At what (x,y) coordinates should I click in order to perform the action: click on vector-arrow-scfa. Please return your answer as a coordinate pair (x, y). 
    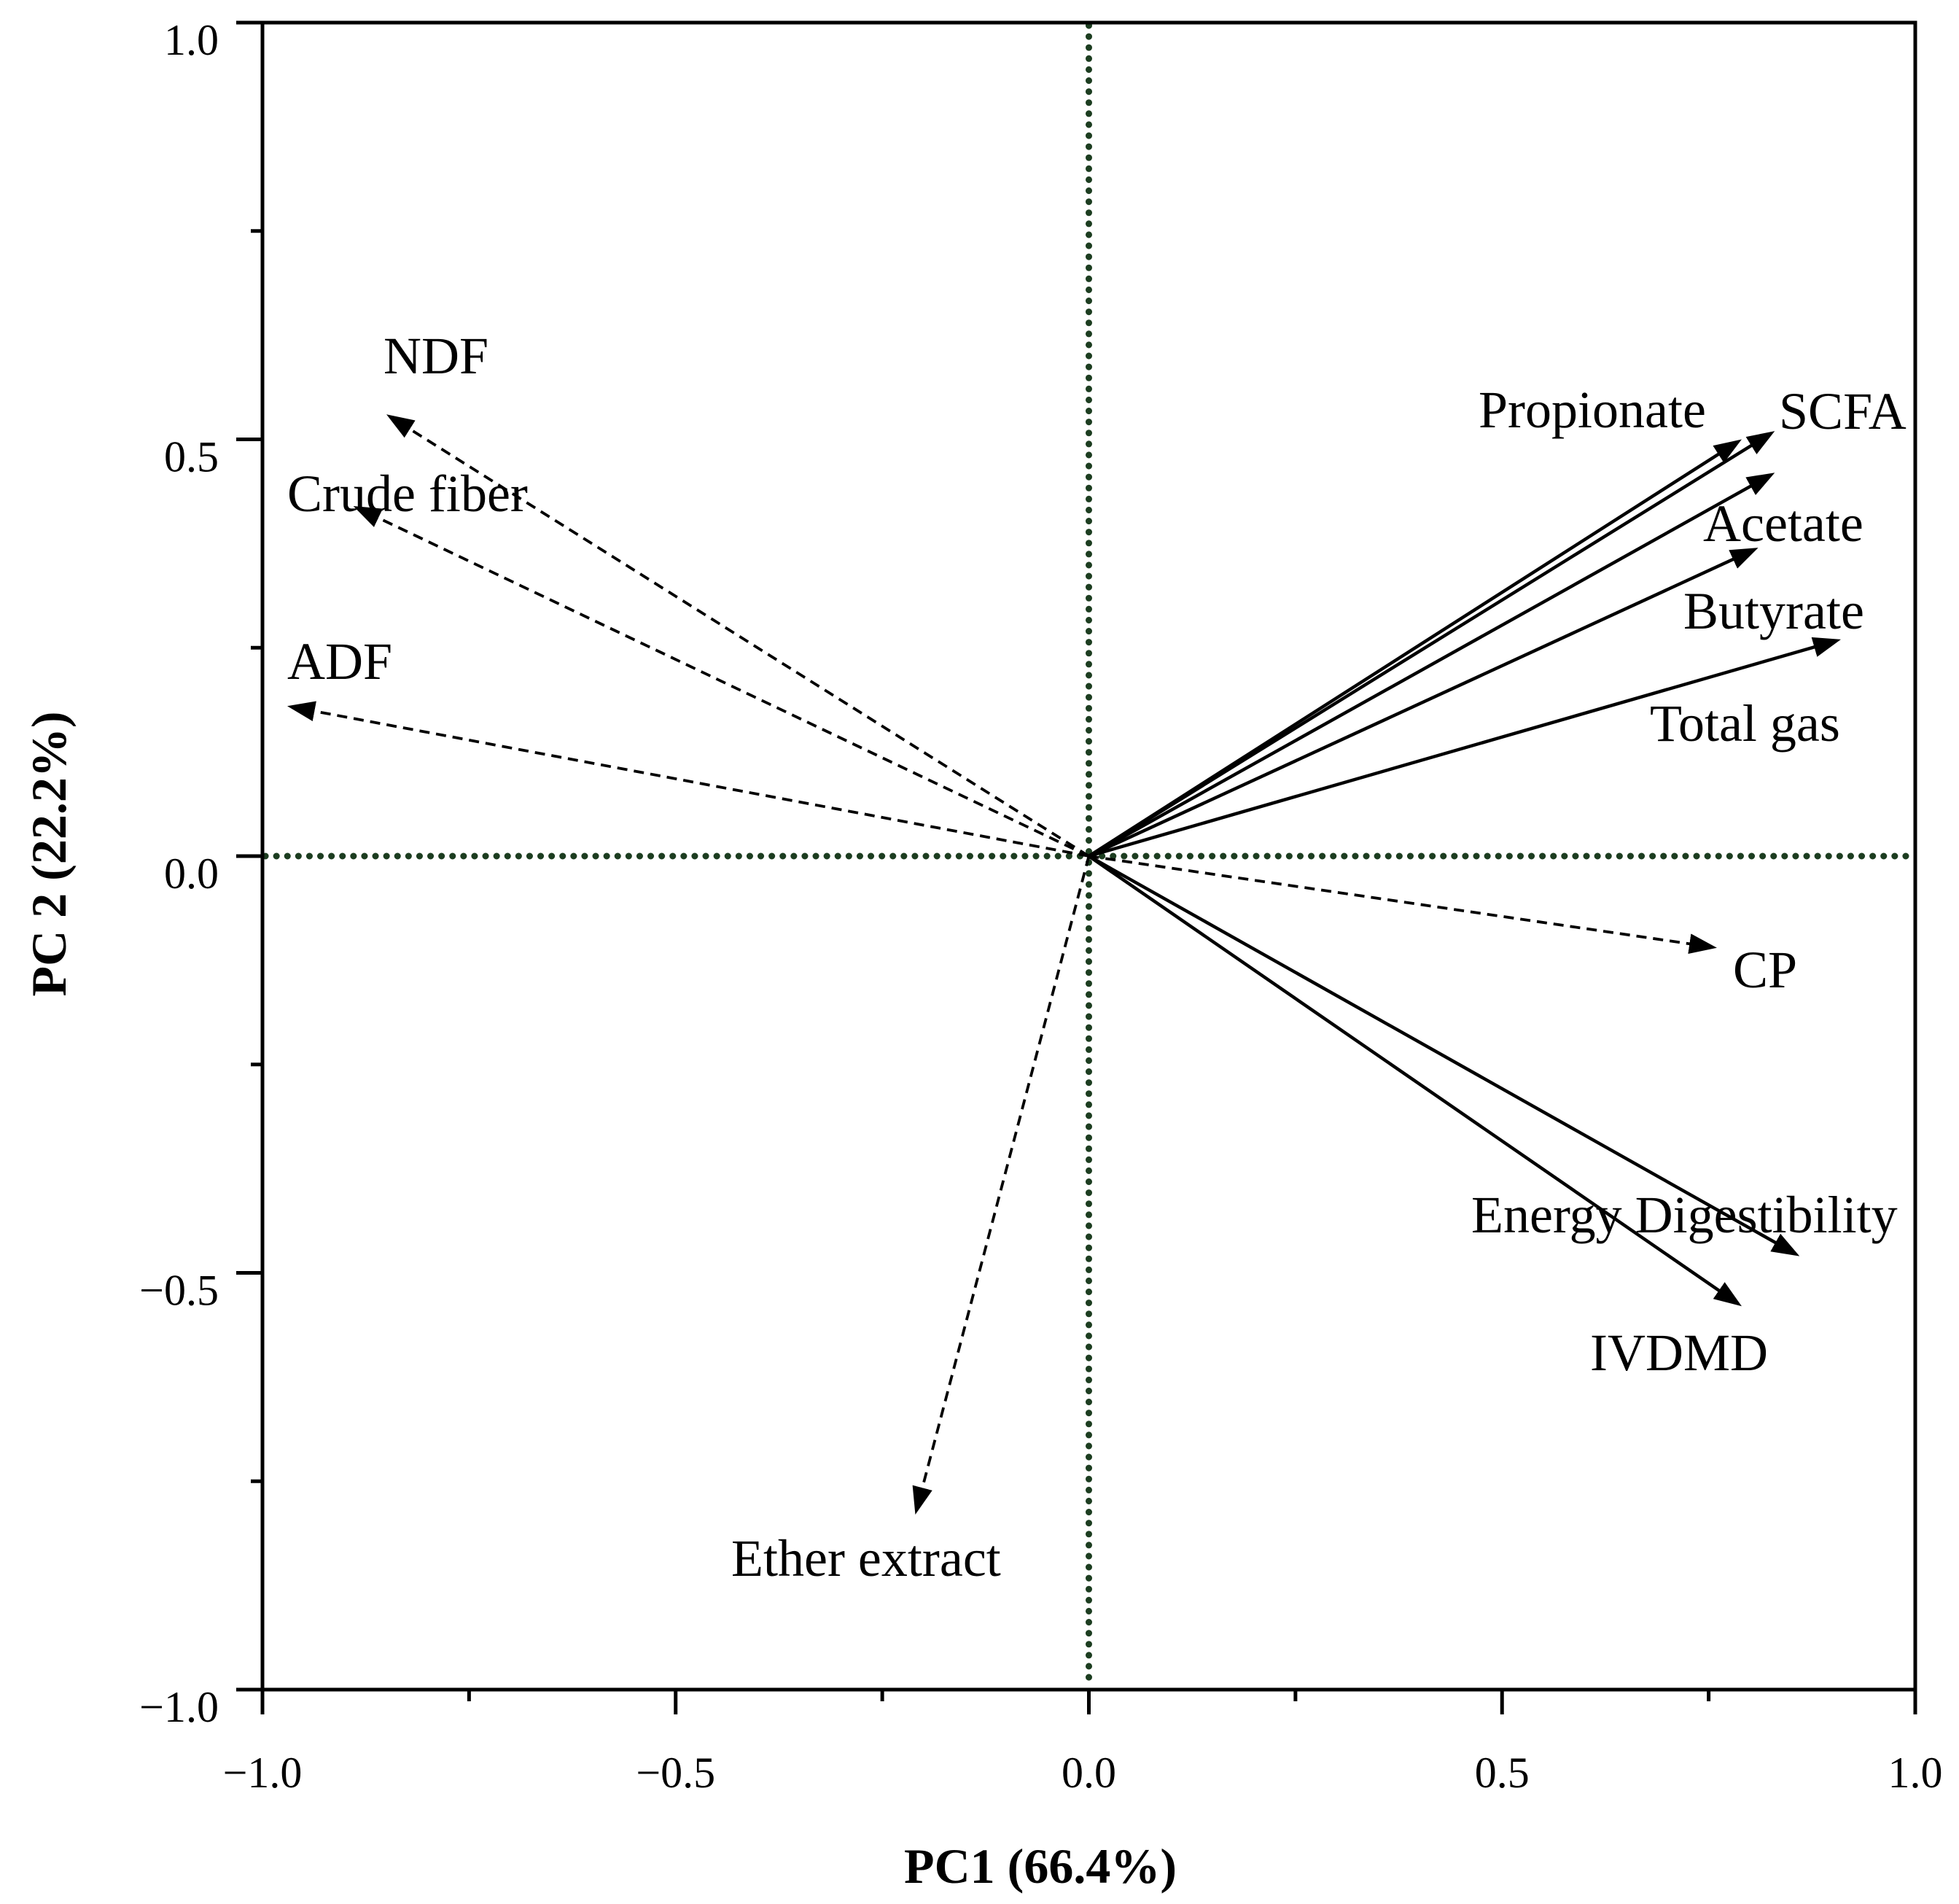
    Looking at the image, I should click on (1431, 644).